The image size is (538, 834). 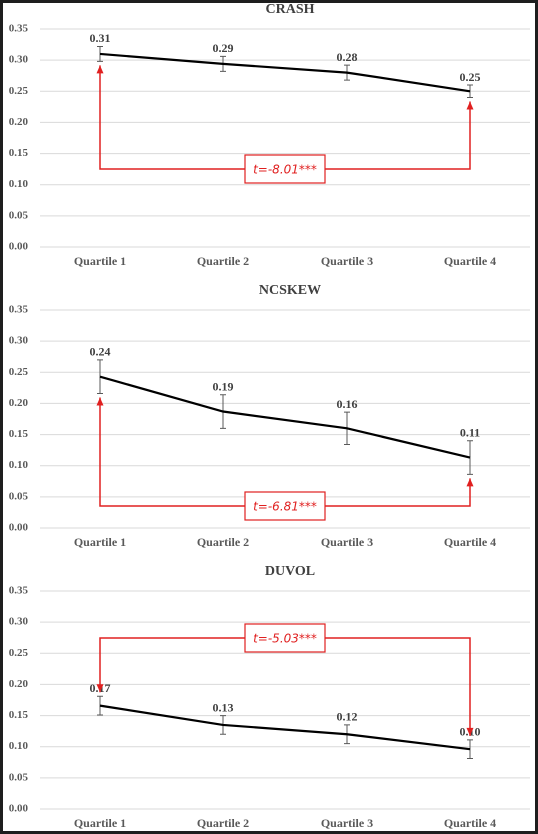 I want to click on data-label: 0.11, so click(x=470, y=433).